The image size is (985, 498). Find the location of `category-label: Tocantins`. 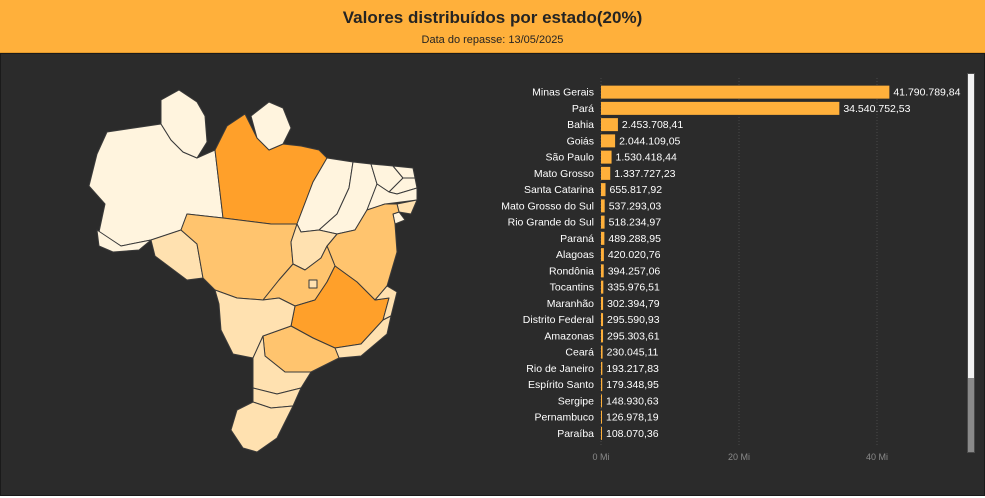

category-label: Tocantins is located at coordinates (572, 288).